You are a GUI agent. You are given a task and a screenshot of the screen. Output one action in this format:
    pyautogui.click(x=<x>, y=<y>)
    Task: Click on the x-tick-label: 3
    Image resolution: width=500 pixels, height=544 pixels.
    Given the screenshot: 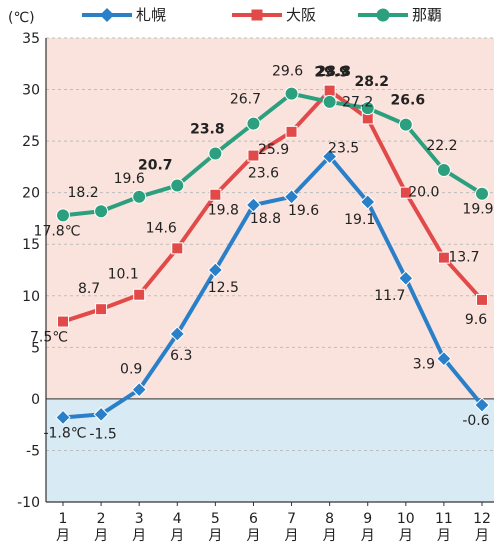 What is the action you would take?
    pyautogui.click(x=139, y=519)
    